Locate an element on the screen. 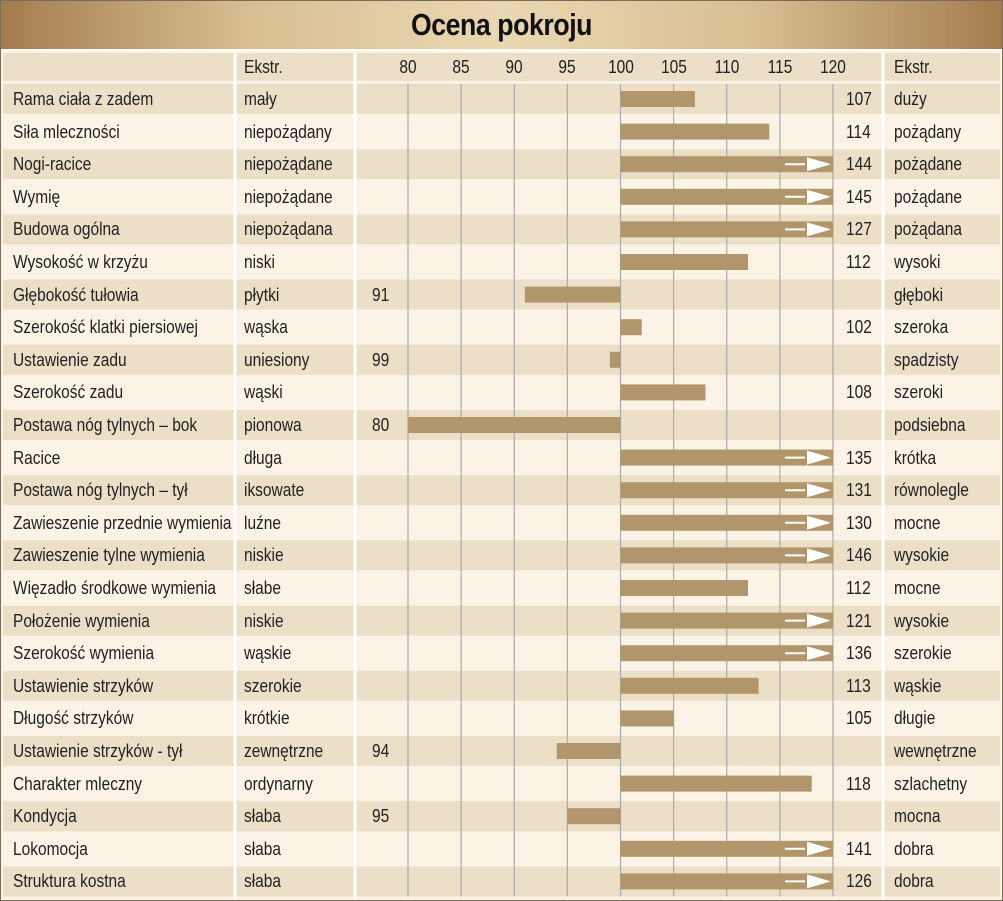 This screenshot has width=1003, height=901. value-label: 102 is located at coordinates (859, 327).